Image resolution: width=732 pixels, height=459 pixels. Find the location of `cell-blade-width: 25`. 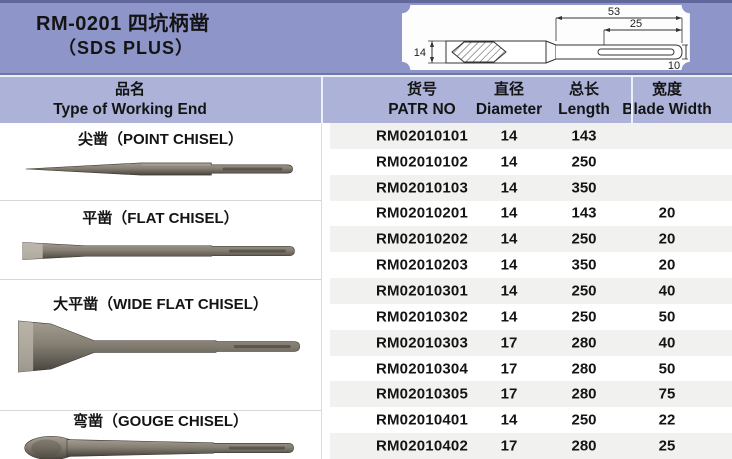

cell-blade-width: 25 is located at coordinates (667, 446).